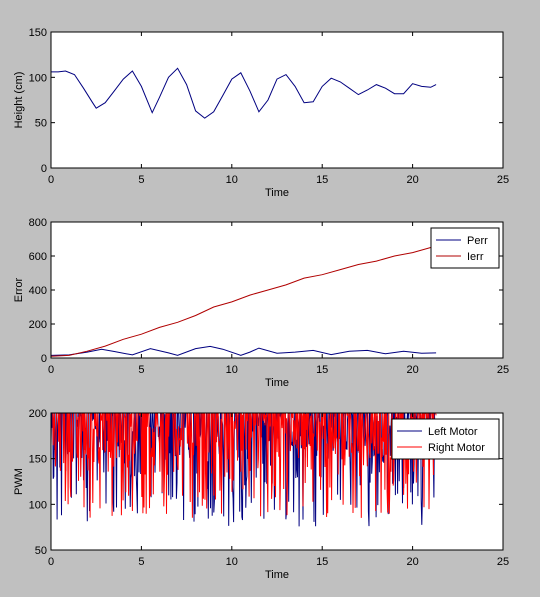 This screenshot has height=597, width=540. Describe the element at coordinates (19, 481) in the screenshot. I see `y-axis-label: PWM` at that location.